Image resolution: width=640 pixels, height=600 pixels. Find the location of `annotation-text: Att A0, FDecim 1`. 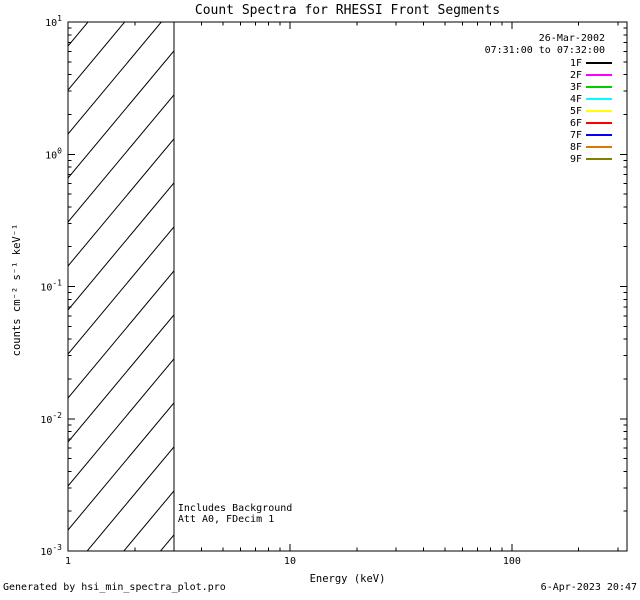

annotation-text: Att A0, FDecim 1 is located at coordinates (226, 519).